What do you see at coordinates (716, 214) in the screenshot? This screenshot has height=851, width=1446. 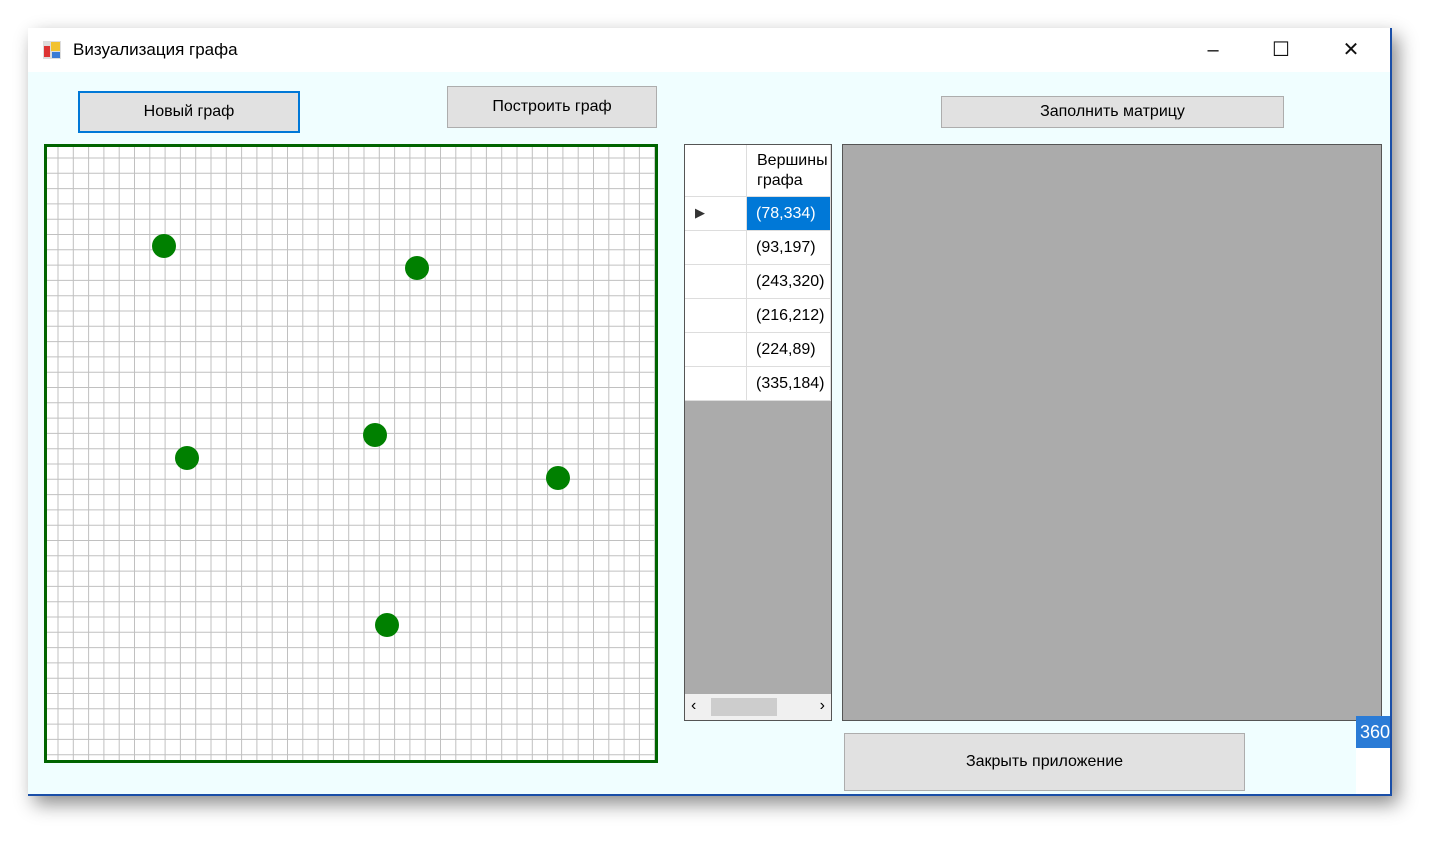 I see `row-header: ▶` at bounding box center [716, 214].